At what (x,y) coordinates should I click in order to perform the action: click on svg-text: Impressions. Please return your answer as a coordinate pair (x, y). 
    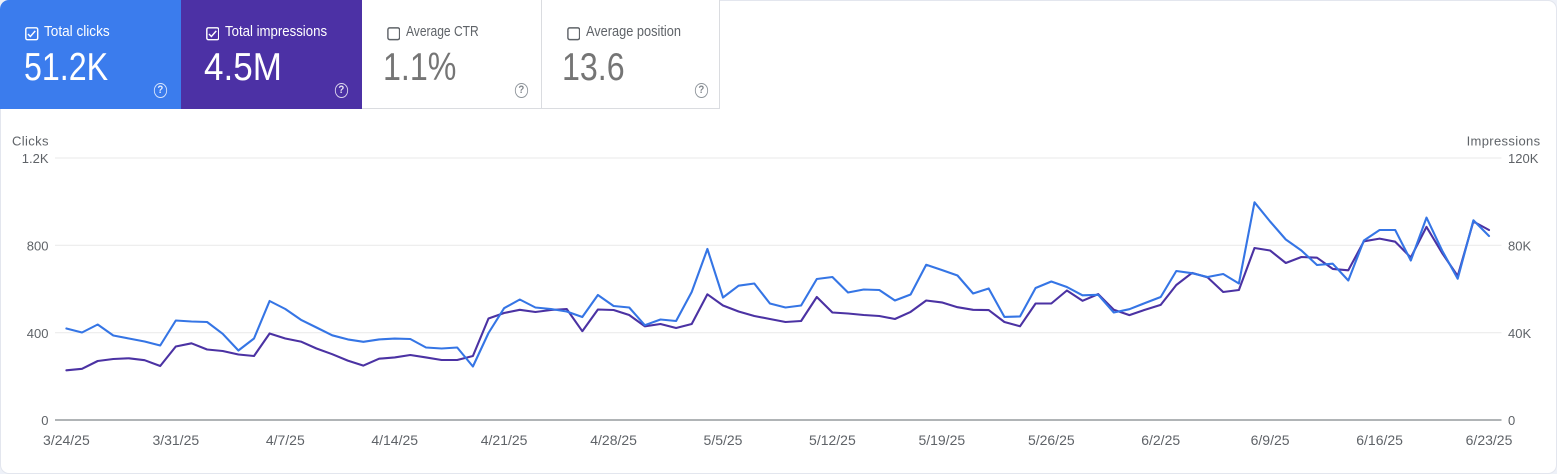
    Looking at the image, I should click on (1504, 141).